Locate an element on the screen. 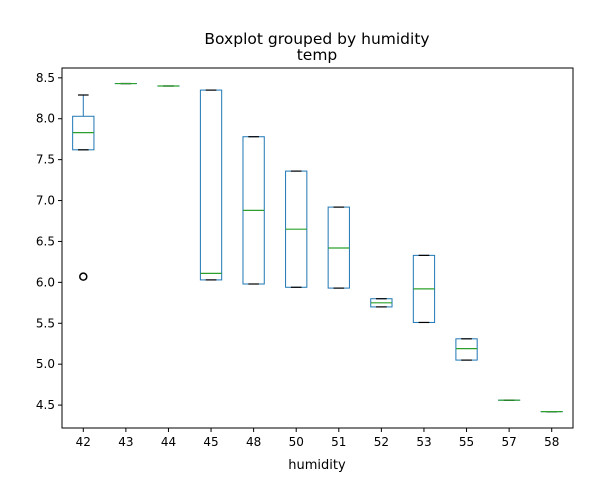  x-tick-label: 43 is located at coordinates (125, 442).